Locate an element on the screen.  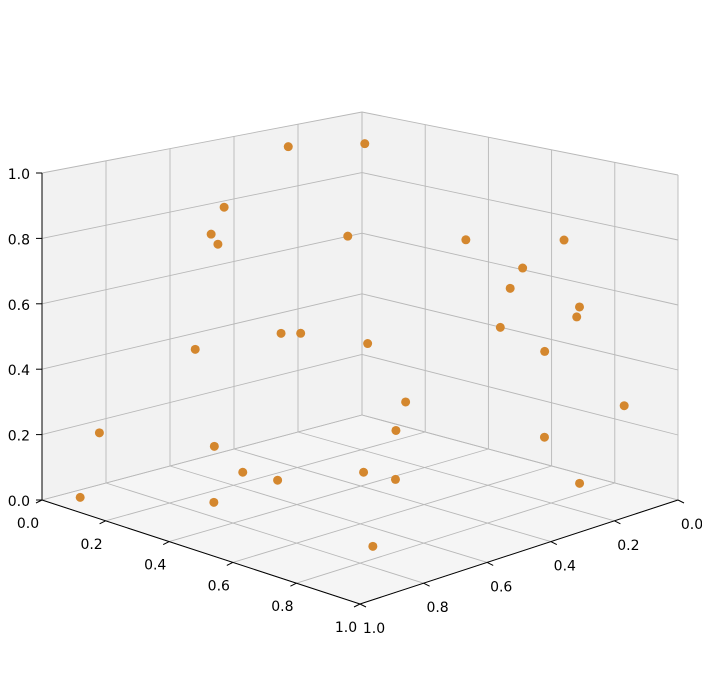
y-tick-label: 0.6 is located at coordinates (501, 587).